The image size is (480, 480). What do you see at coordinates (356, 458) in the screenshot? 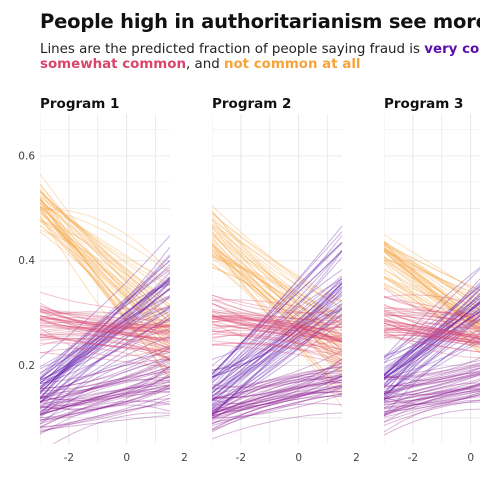
I see `x-tick-label: 2` at bounding box center [356, 458].